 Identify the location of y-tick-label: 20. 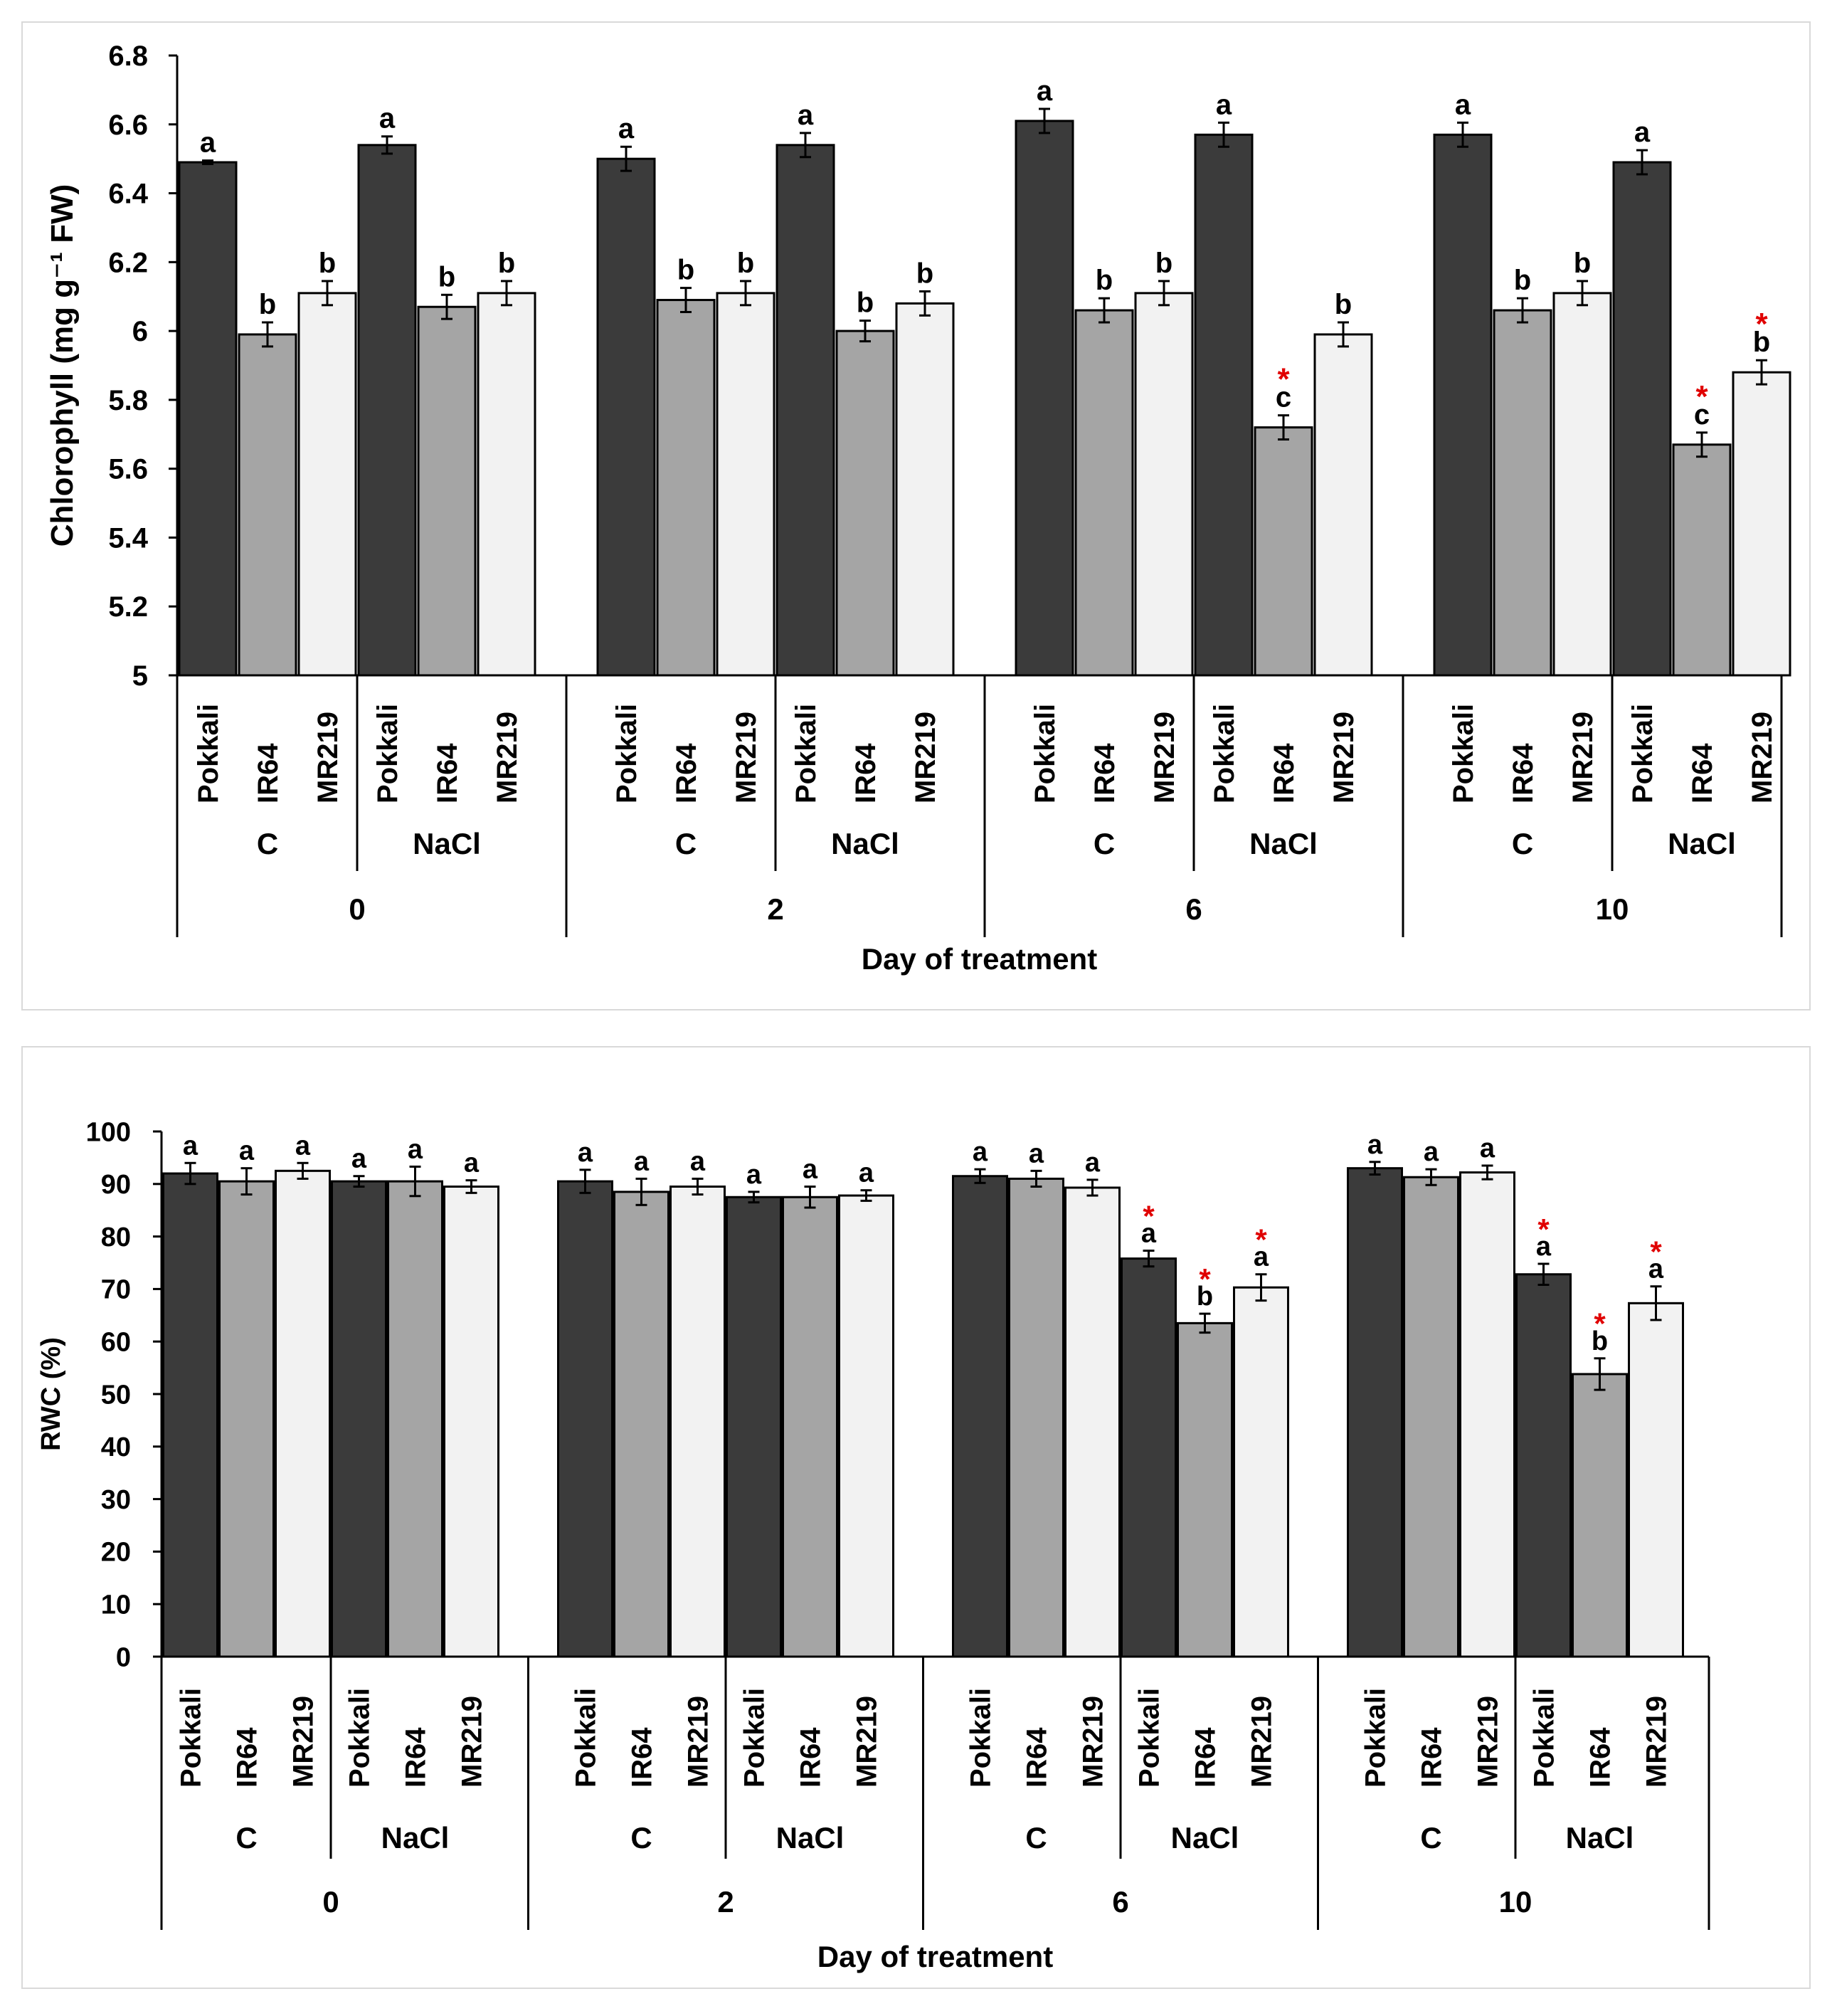
(116, 1553).